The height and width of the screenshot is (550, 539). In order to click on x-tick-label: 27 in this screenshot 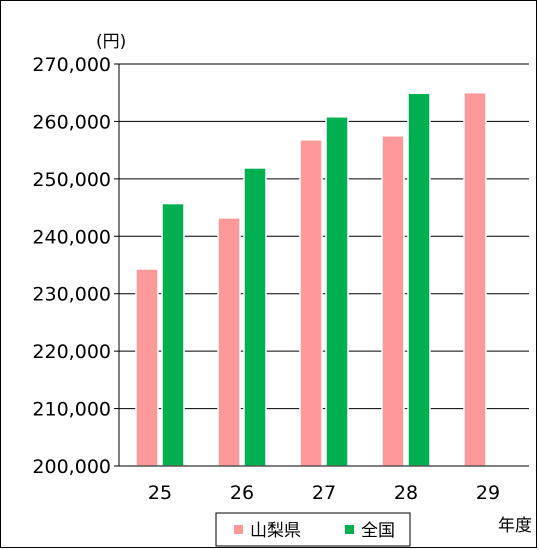, I will do `click(324, 493)`.